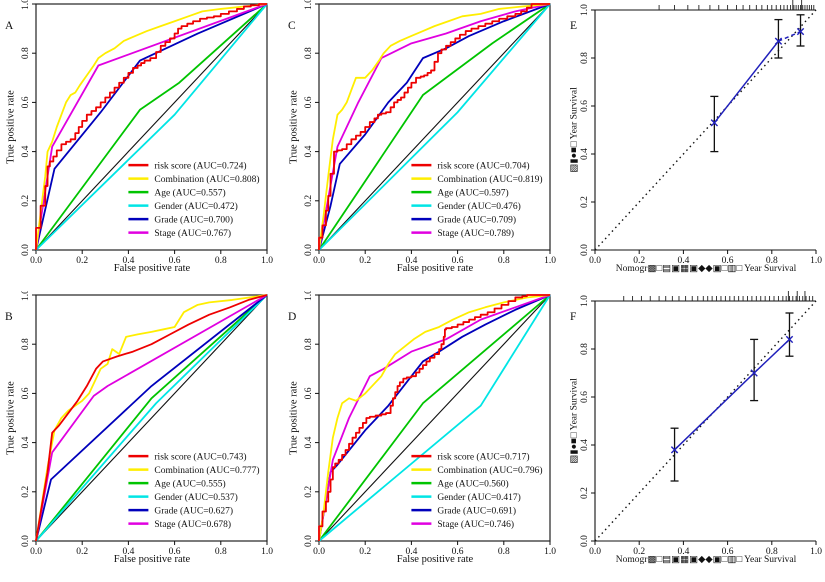 The image size is (825, 582). What do you see at coordinates (706, 560) in the screenshot?
I see `panel-f-x-axis-label: Nomogr▩□▤▣▦▣◆◆▣□▥□ Year Survival` at bounding box center [706, 560].